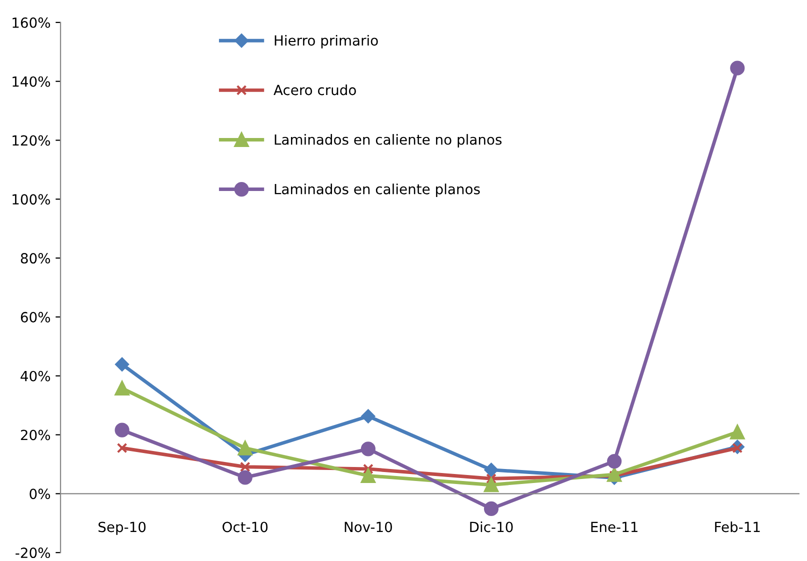  What do you see at coordinates (491, 526) in the screenshot?
I see `x-tick-label: Dic-10` at bounding box center [491, 526].